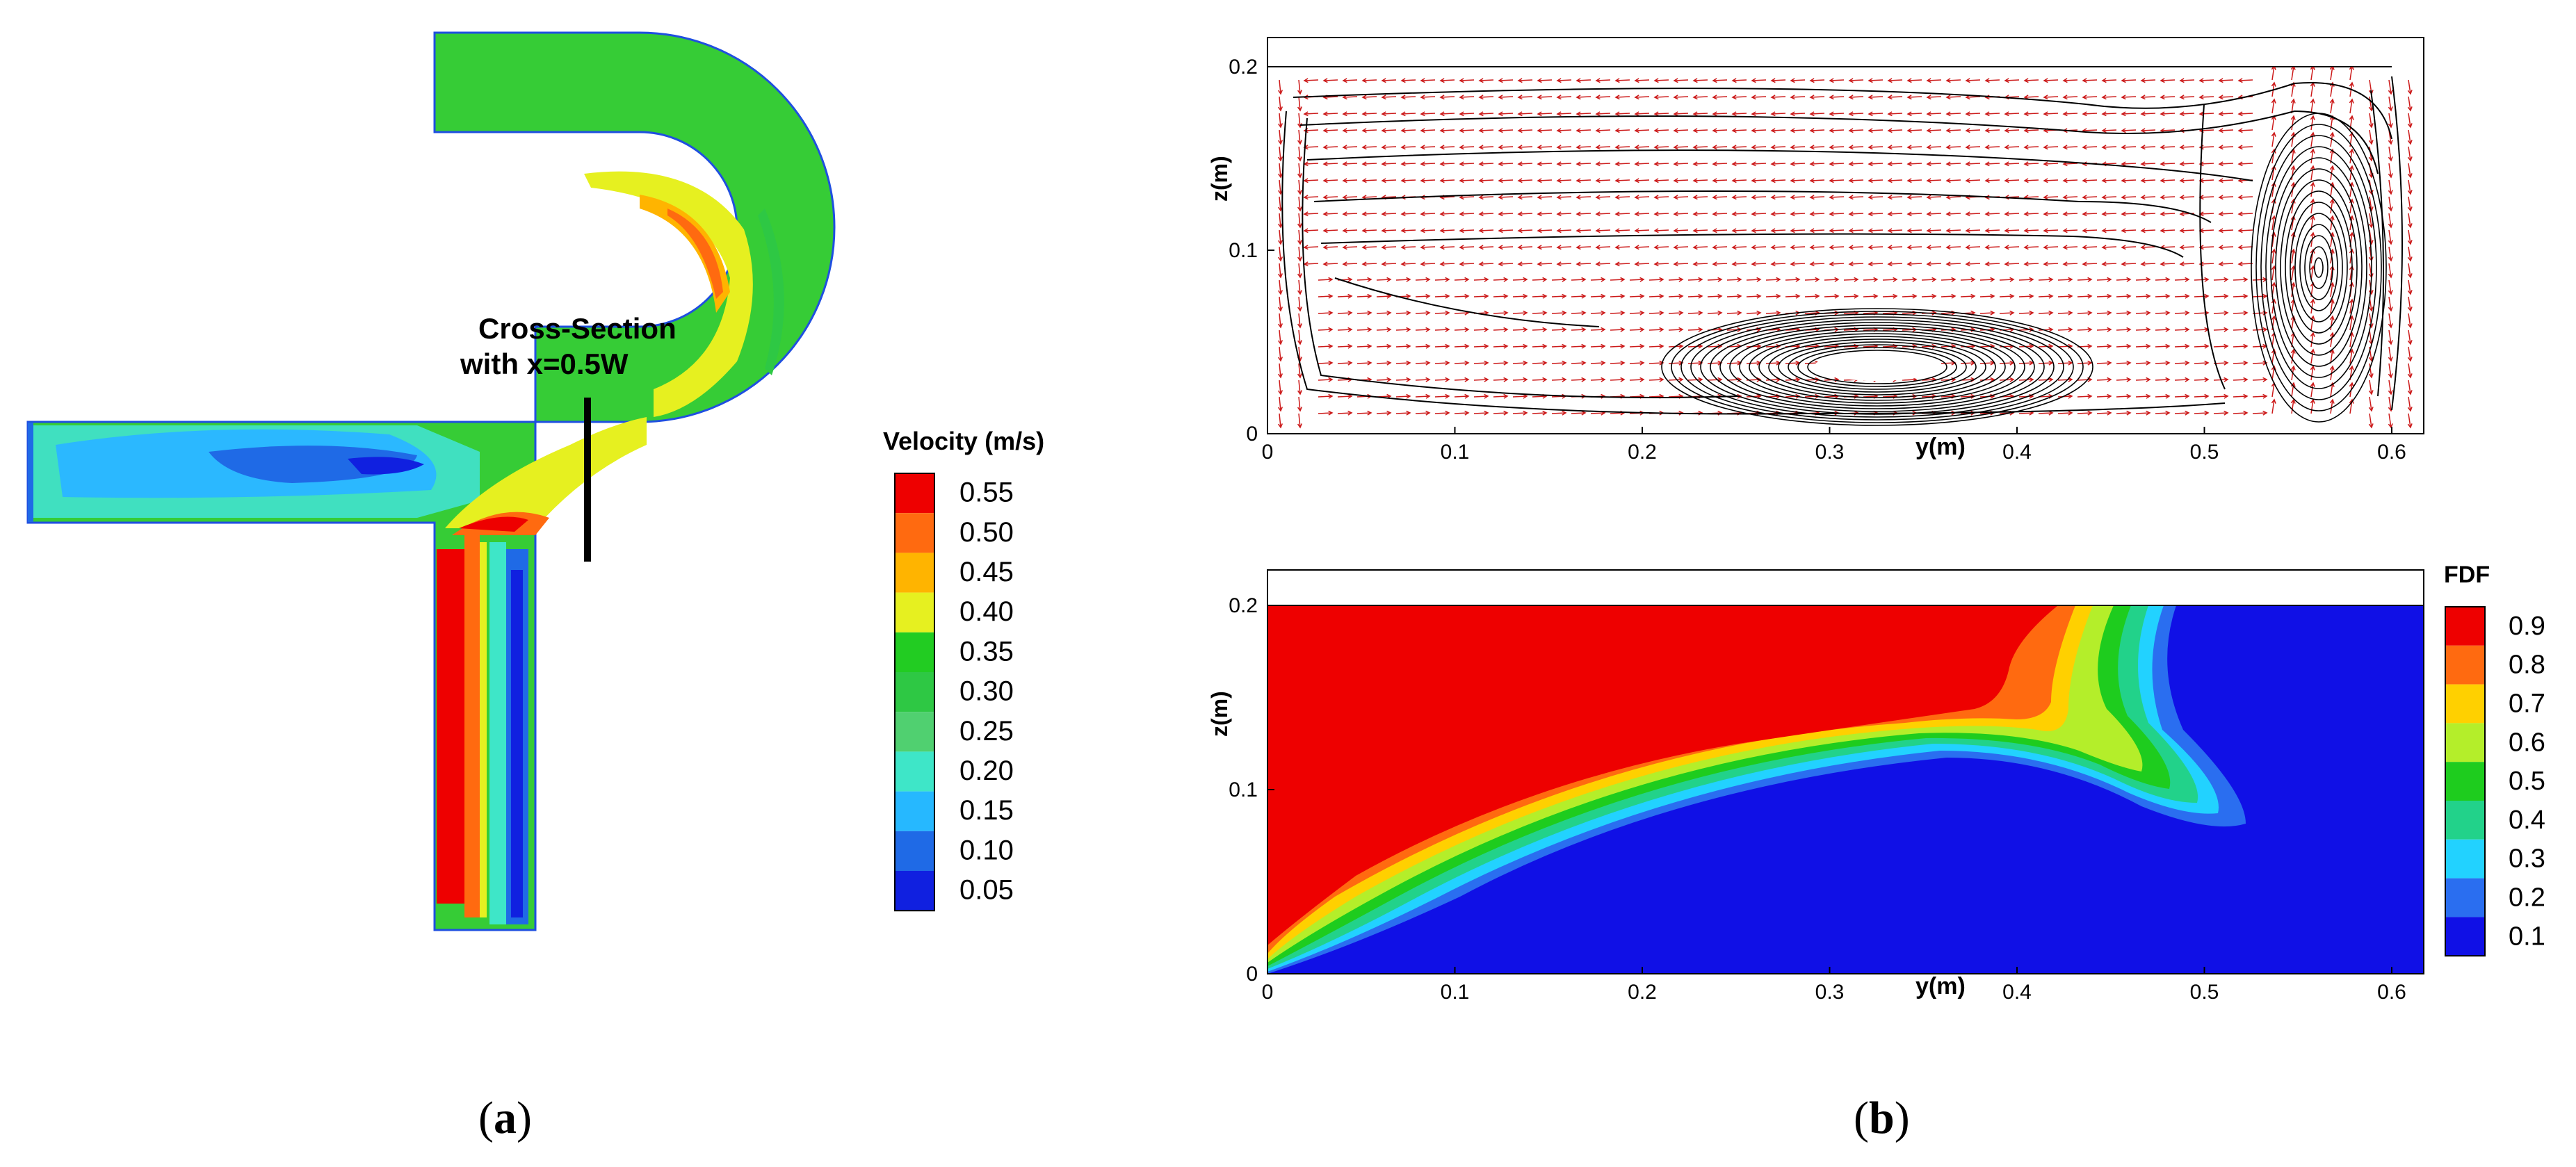 Image resolution: width=2576 pixels, height=1167 pixels. I want to click on fdf-legend-level: 0.7, so click(2527, 704).